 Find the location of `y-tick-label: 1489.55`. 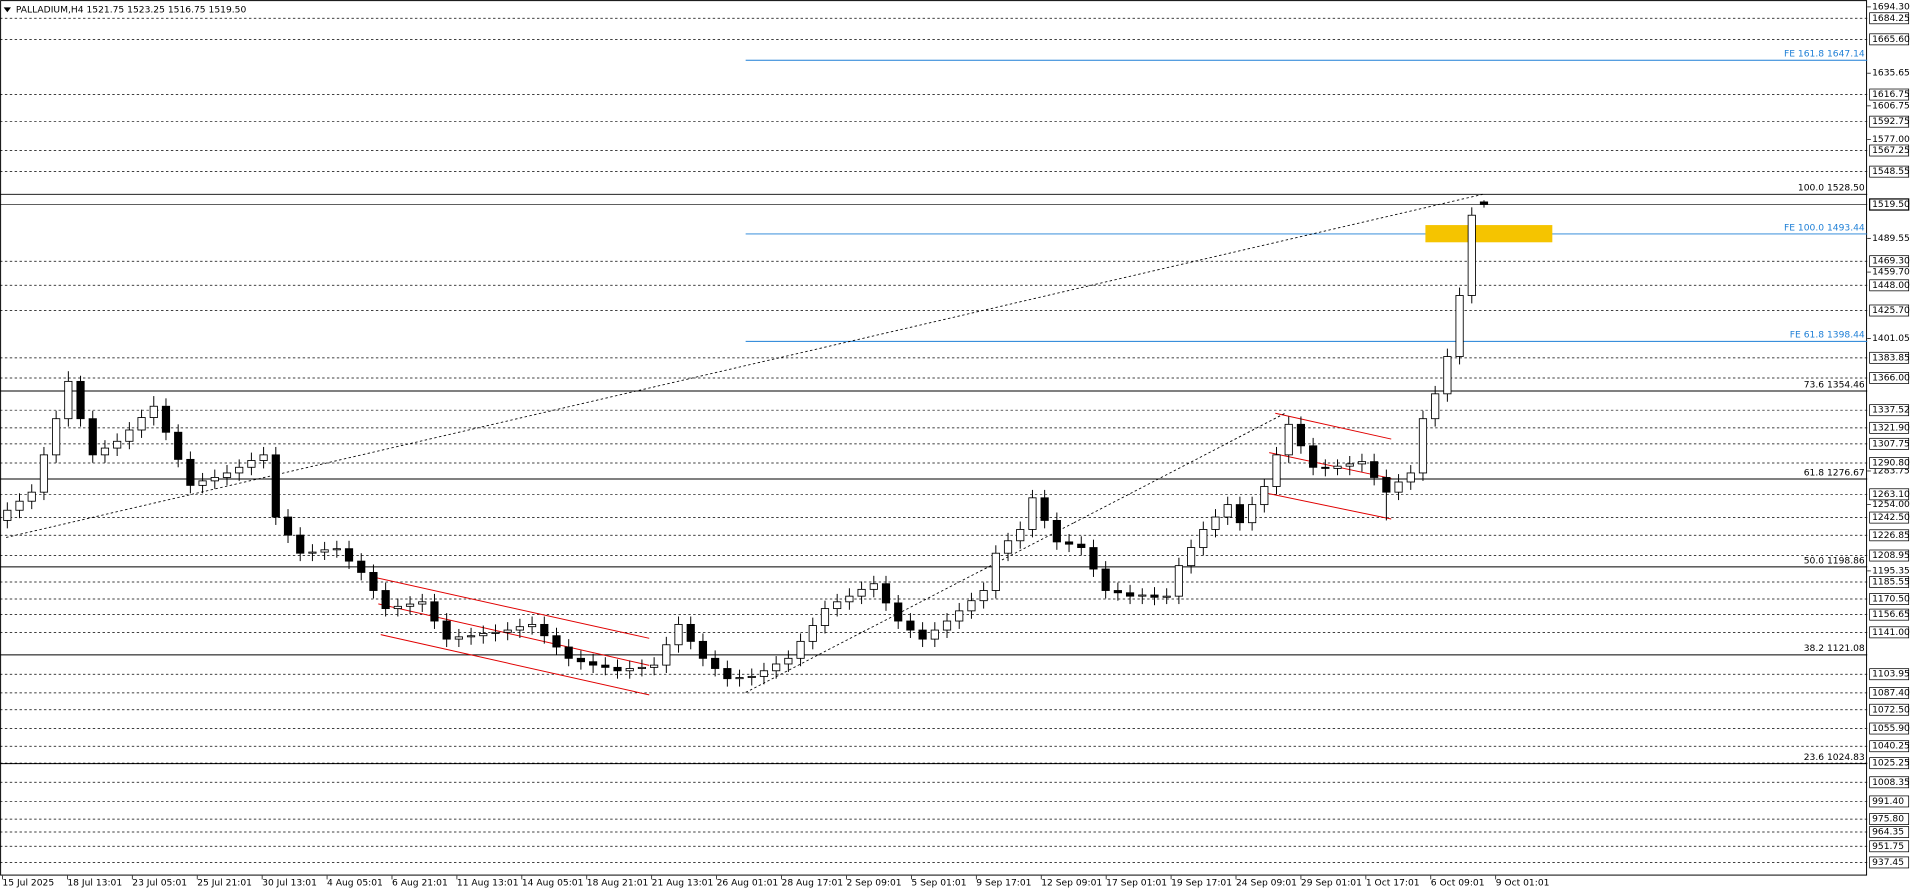

y-tick-label: 1489.55 is located at coordinates (1891, 238).